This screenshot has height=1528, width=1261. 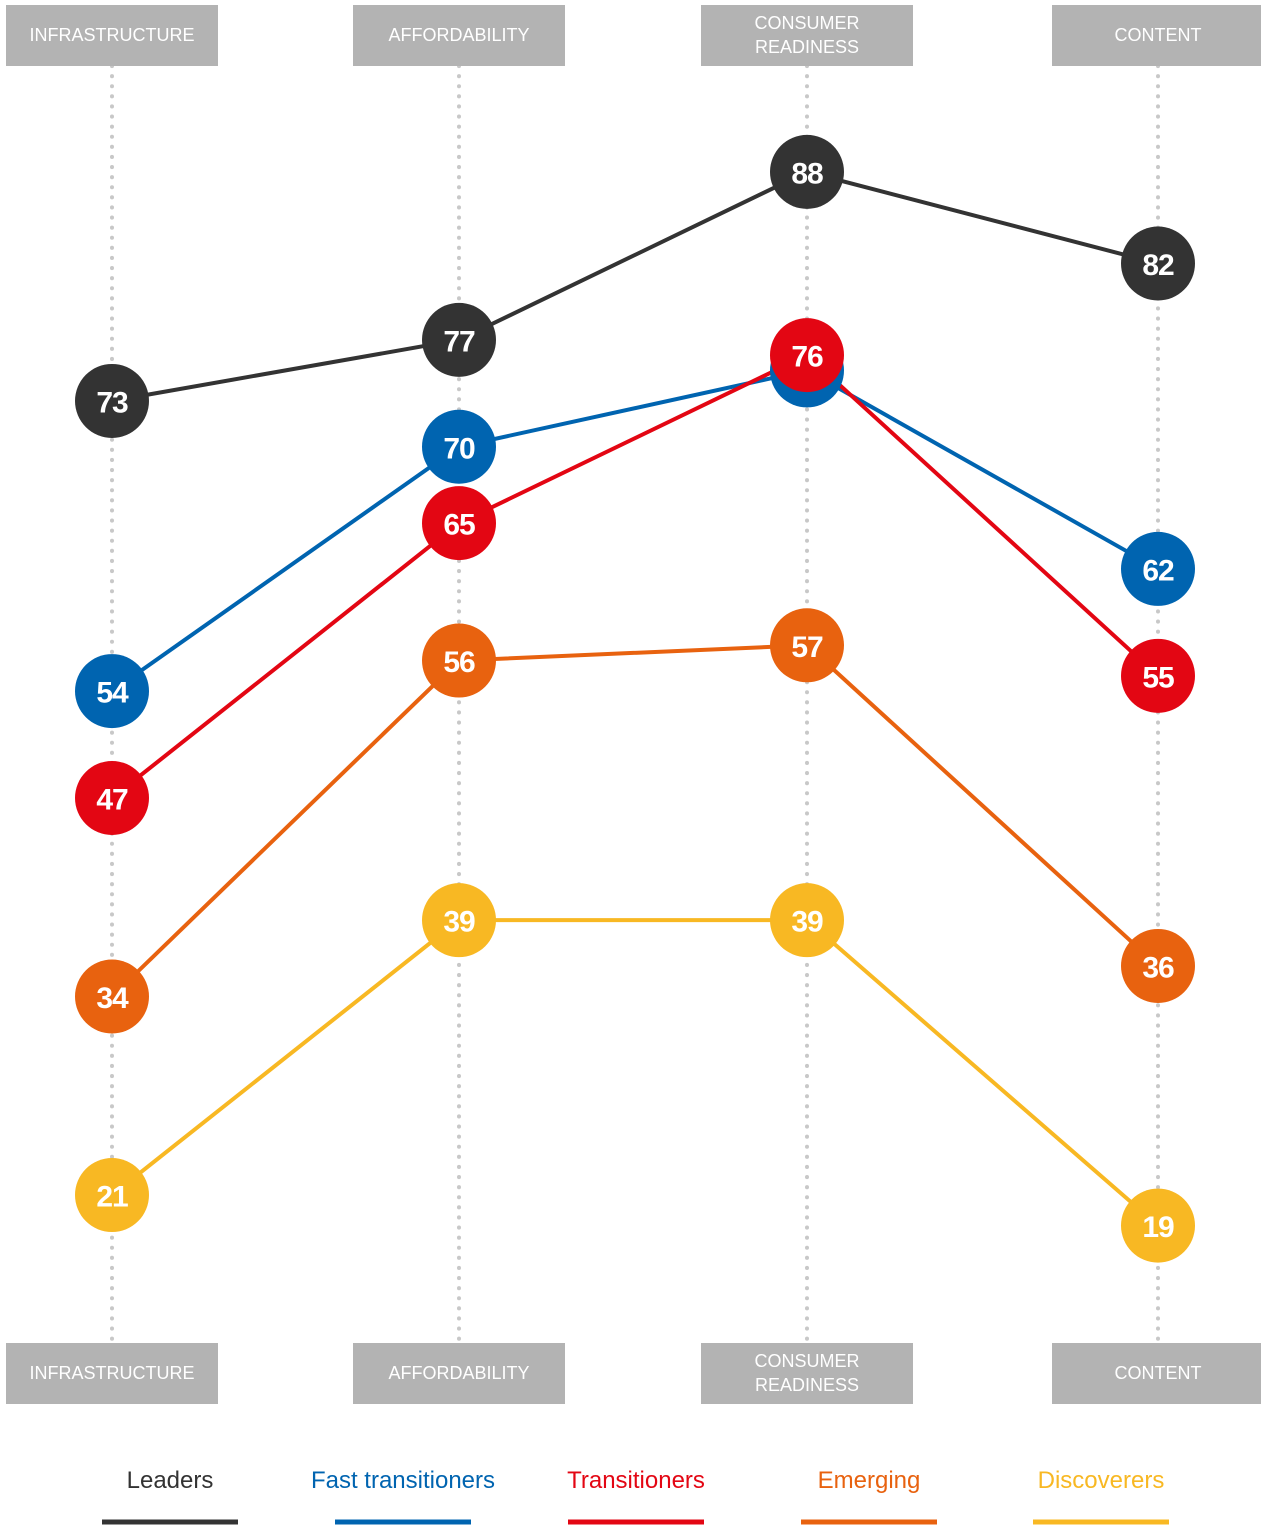 What do you see at coordinates (403, 1480) in the screenshot?
I see `legend-label: Fast transitioners` at bounding box center [403, 1480].